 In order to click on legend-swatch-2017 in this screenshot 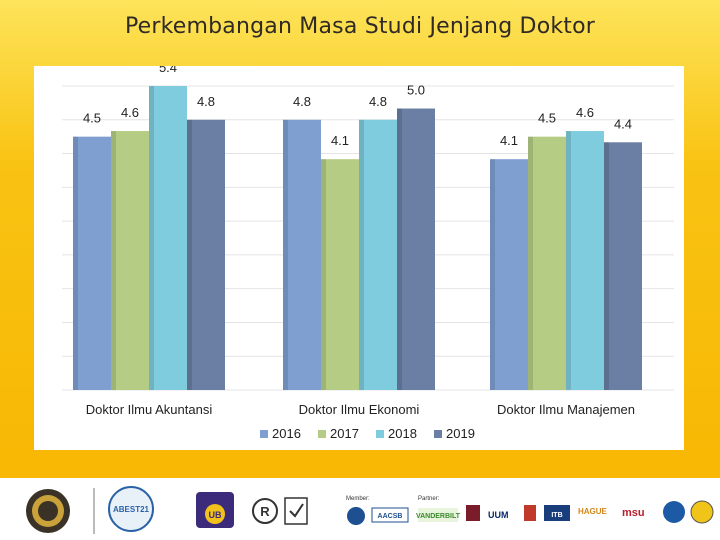, I will do `click(322, 434)`.